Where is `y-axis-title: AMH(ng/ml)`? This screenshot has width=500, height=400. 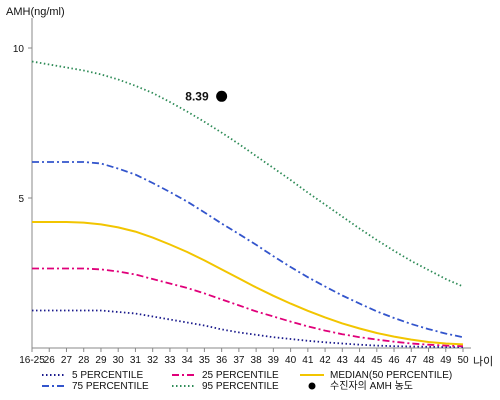
y-axis-title: AMH(ng/ml) is located at coordinates (35, 12).